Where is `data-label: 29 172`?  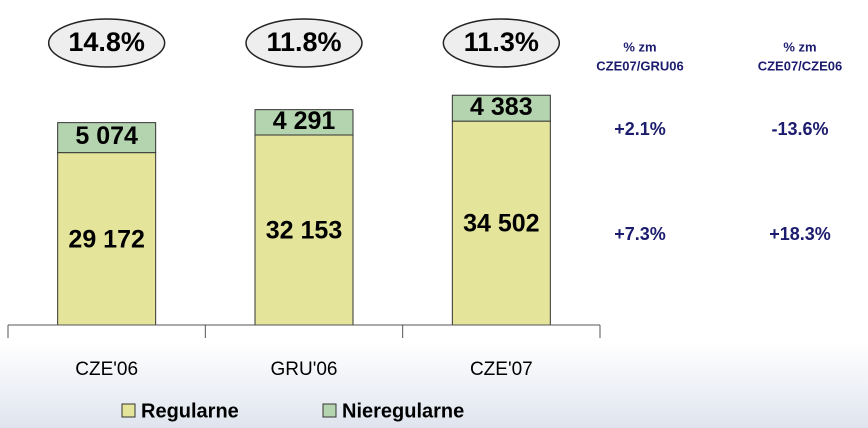
data-label: 29 172 is located at coordinates (106, 239).